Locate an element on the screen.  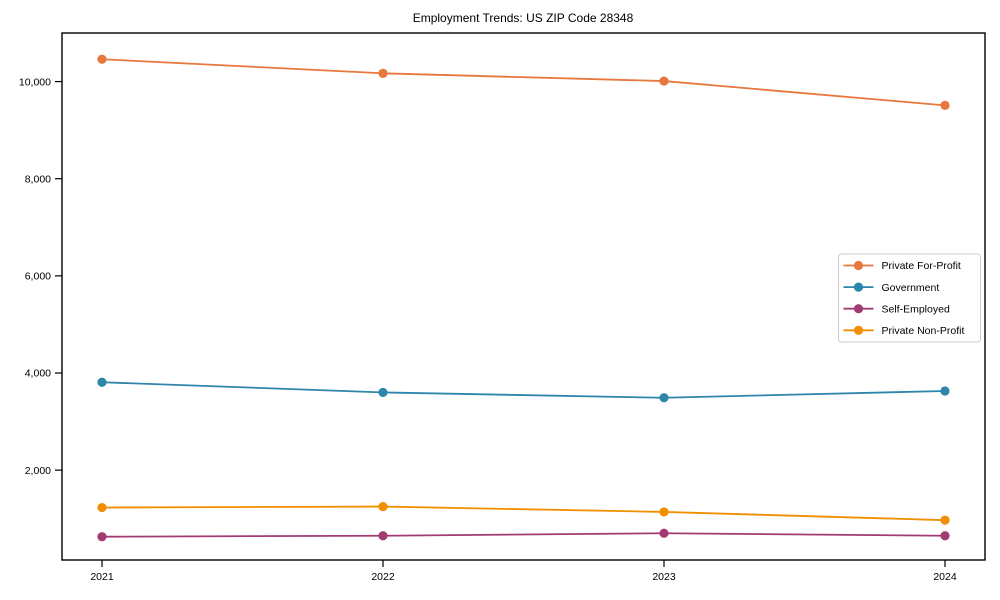
y-tick-label: 4,000 is located at coordinates (38, 374).